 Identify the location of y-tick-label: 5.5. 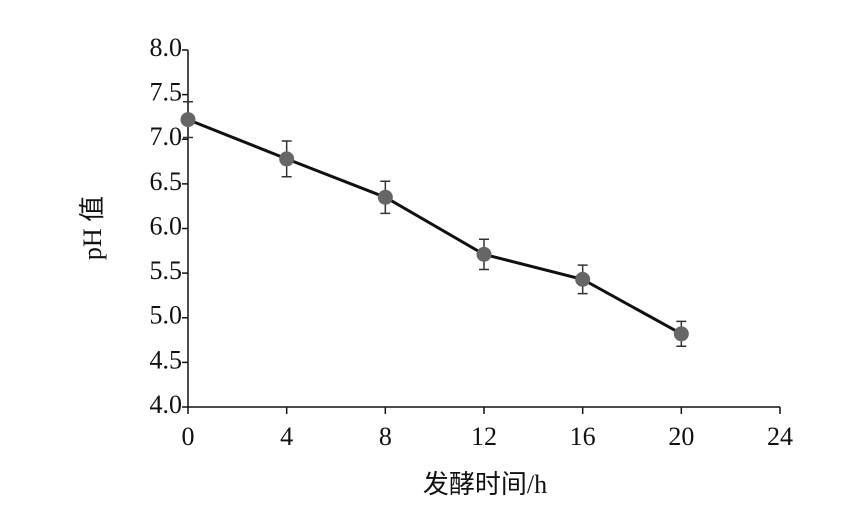
(166, 270).